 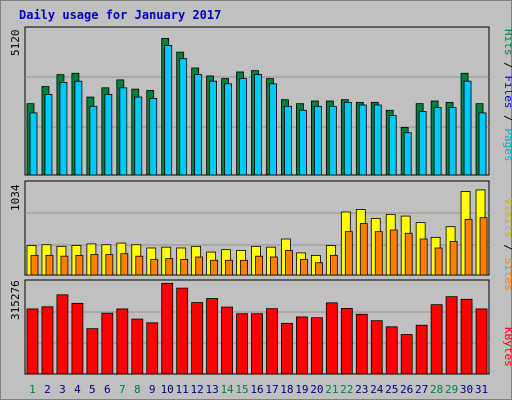 I want to click on x-tick-label: 27, so click(x=421, y=389).